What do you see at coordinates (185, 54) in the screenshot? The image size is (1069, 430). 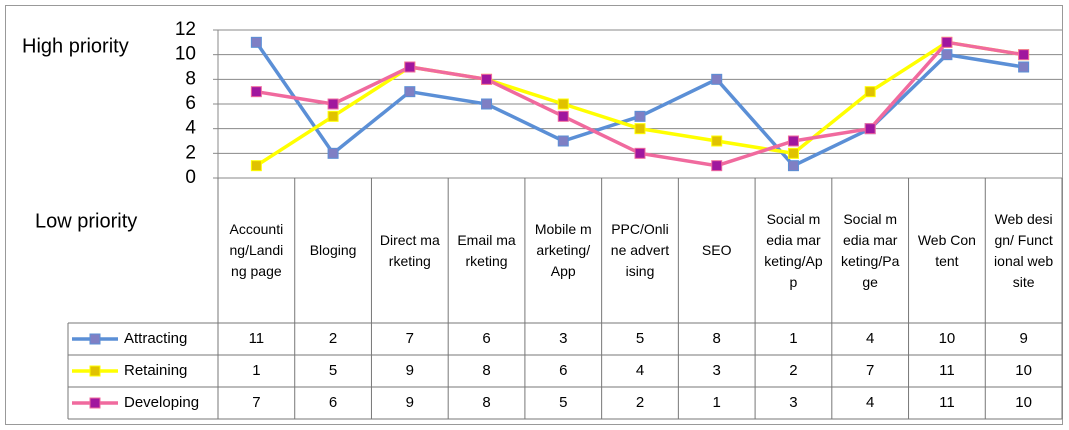 I see `y-tick-label: 10` at bounding box center [185, 54].